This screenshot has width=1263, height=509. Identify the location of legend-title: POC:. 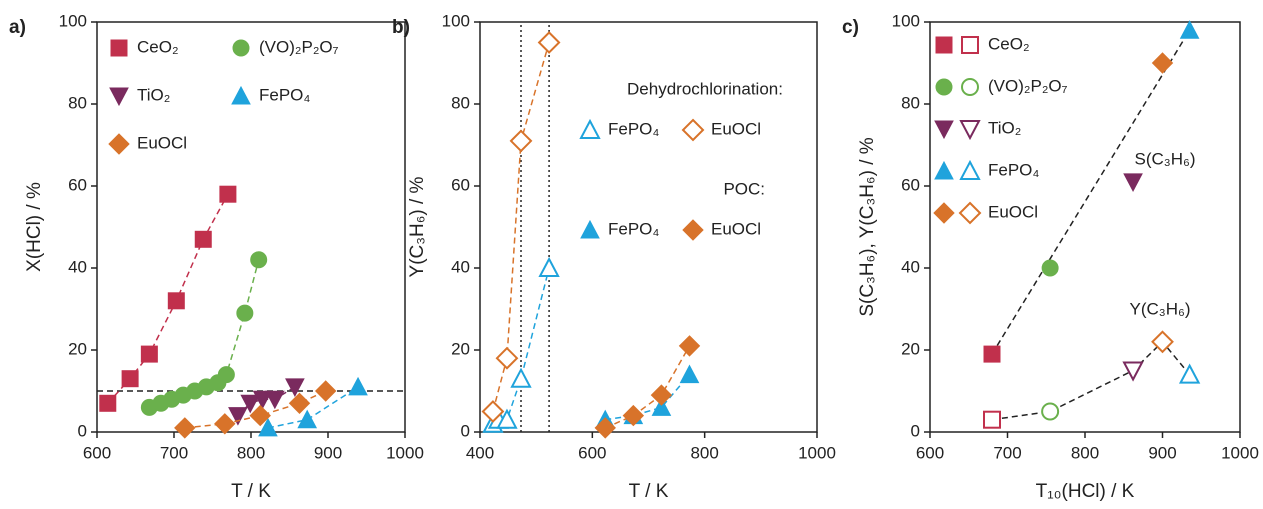
(744, 188).